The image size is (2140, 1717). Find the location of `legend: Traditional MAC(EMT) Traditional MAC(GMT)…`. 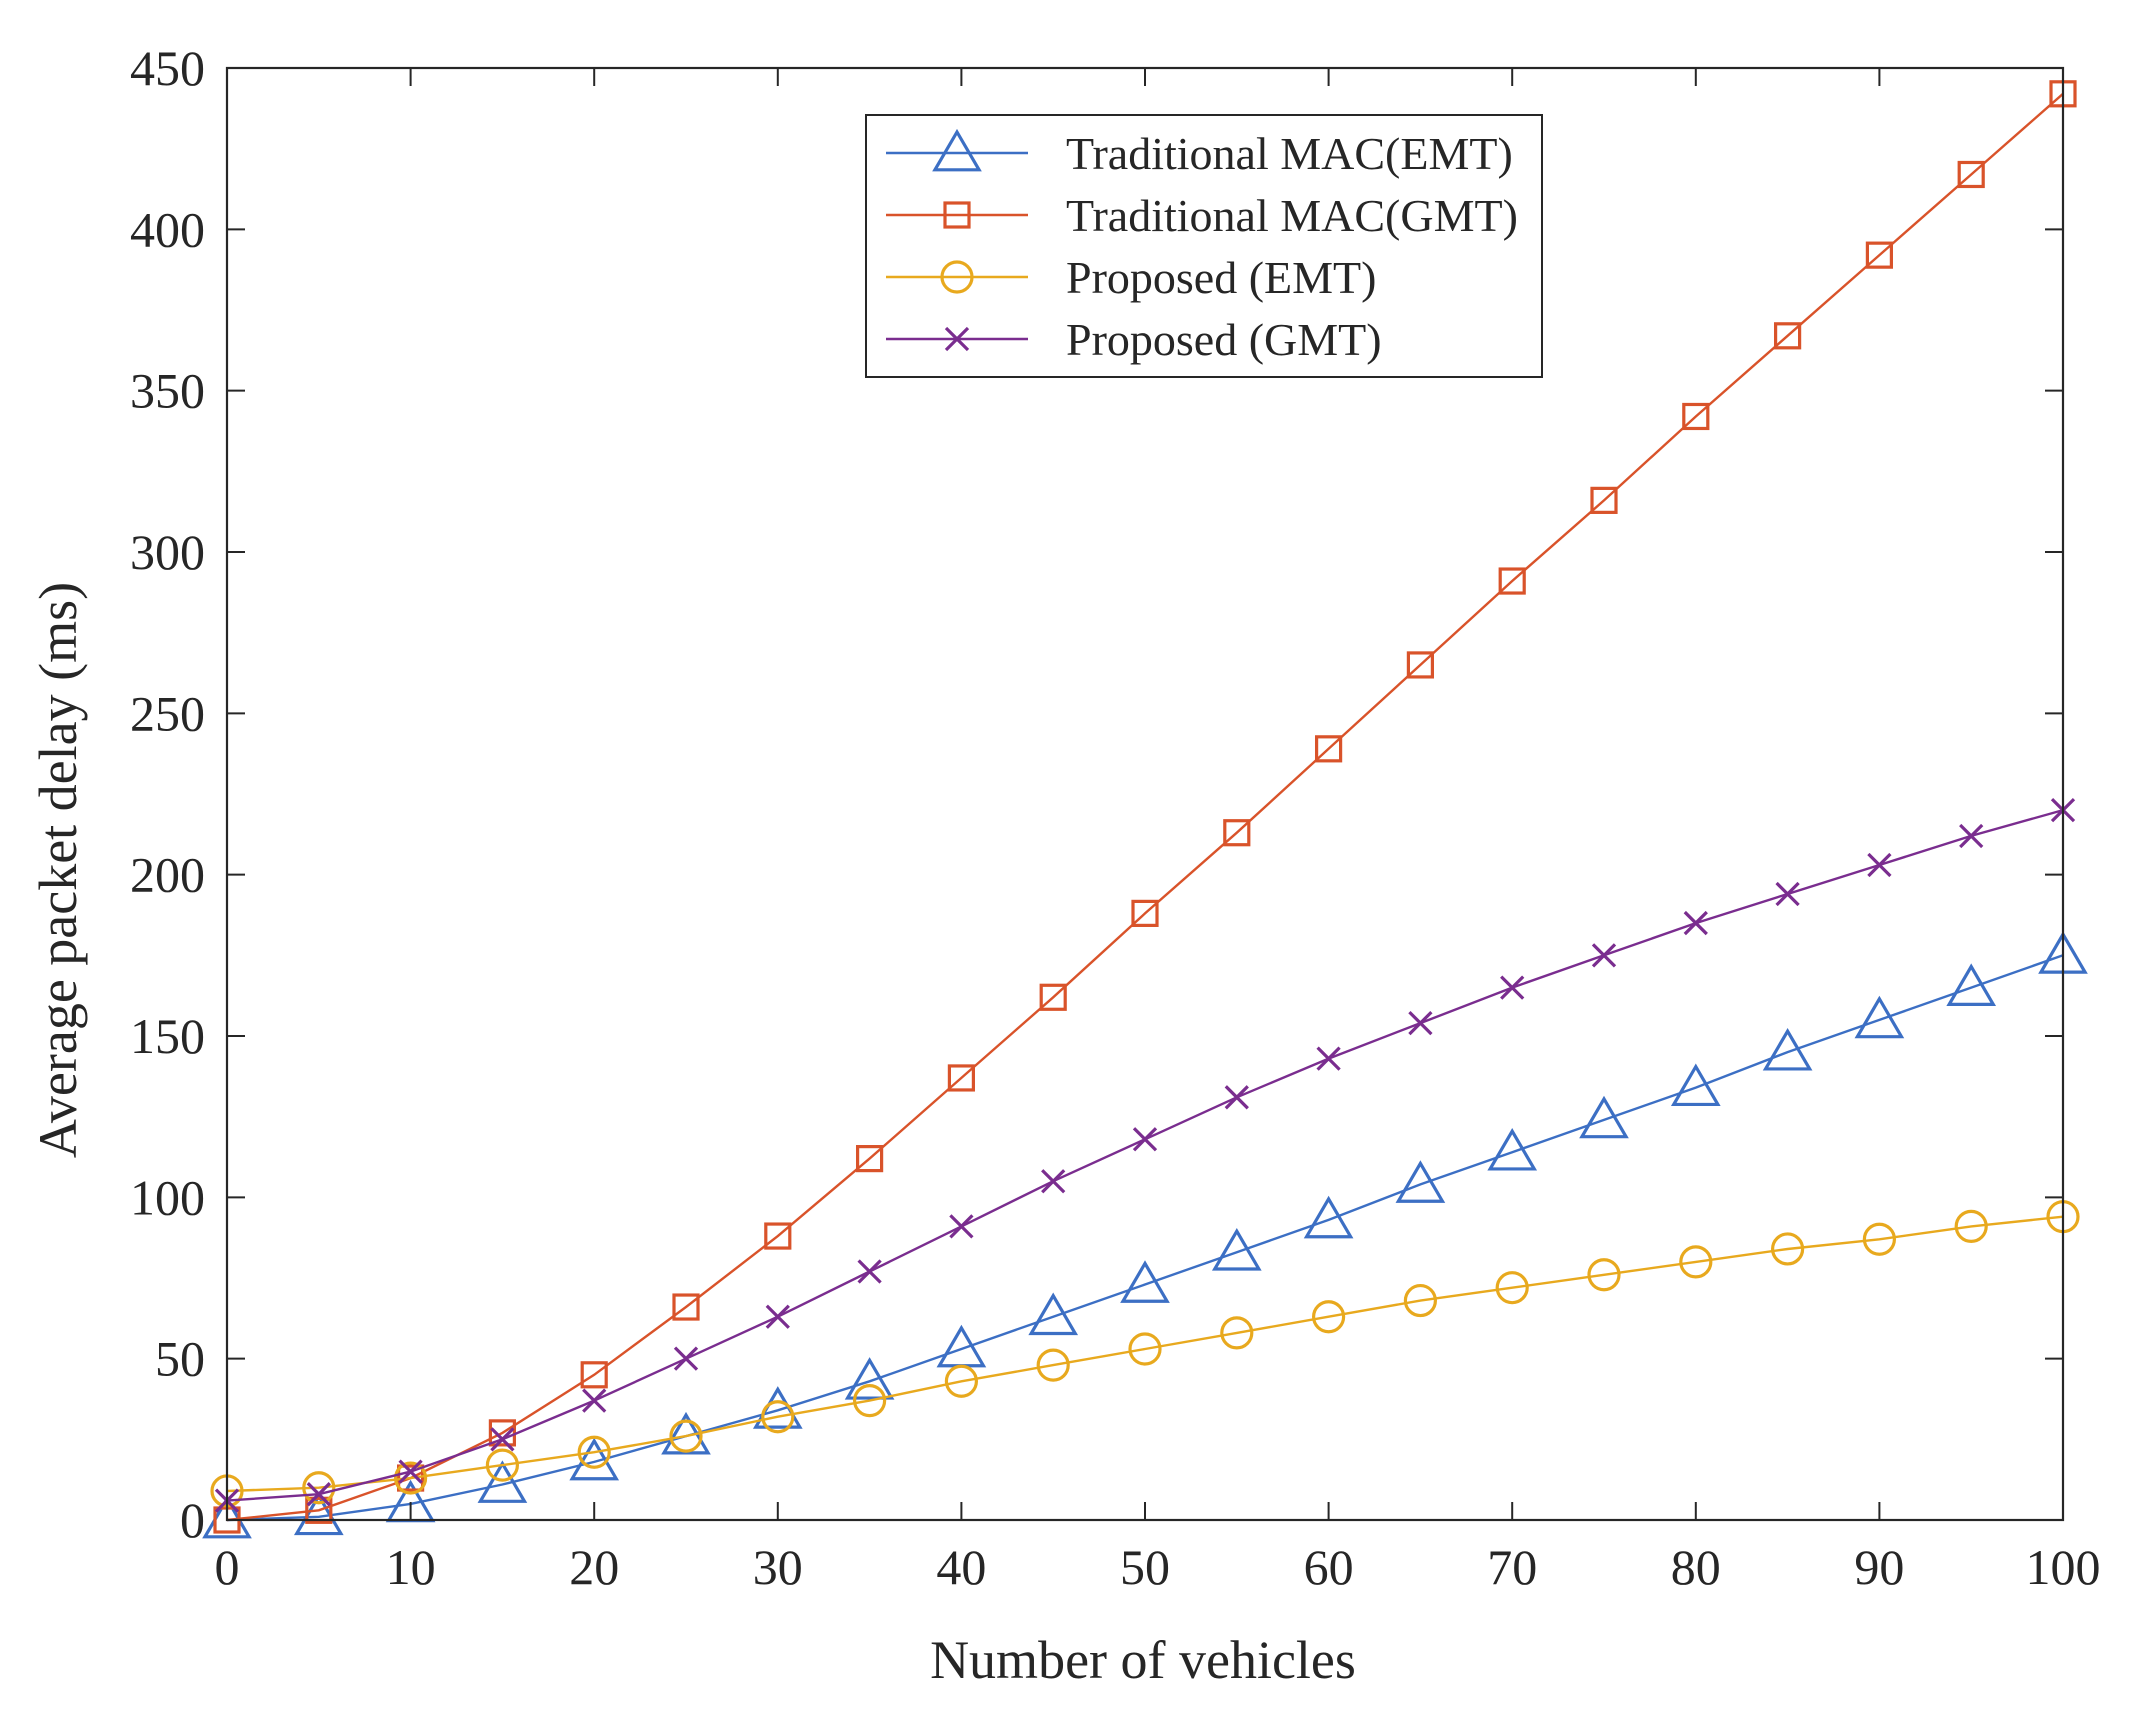

legend: Traditional MAC(EMT) Traditional MAC(GMT)… is located at coordinates (1204, 246).